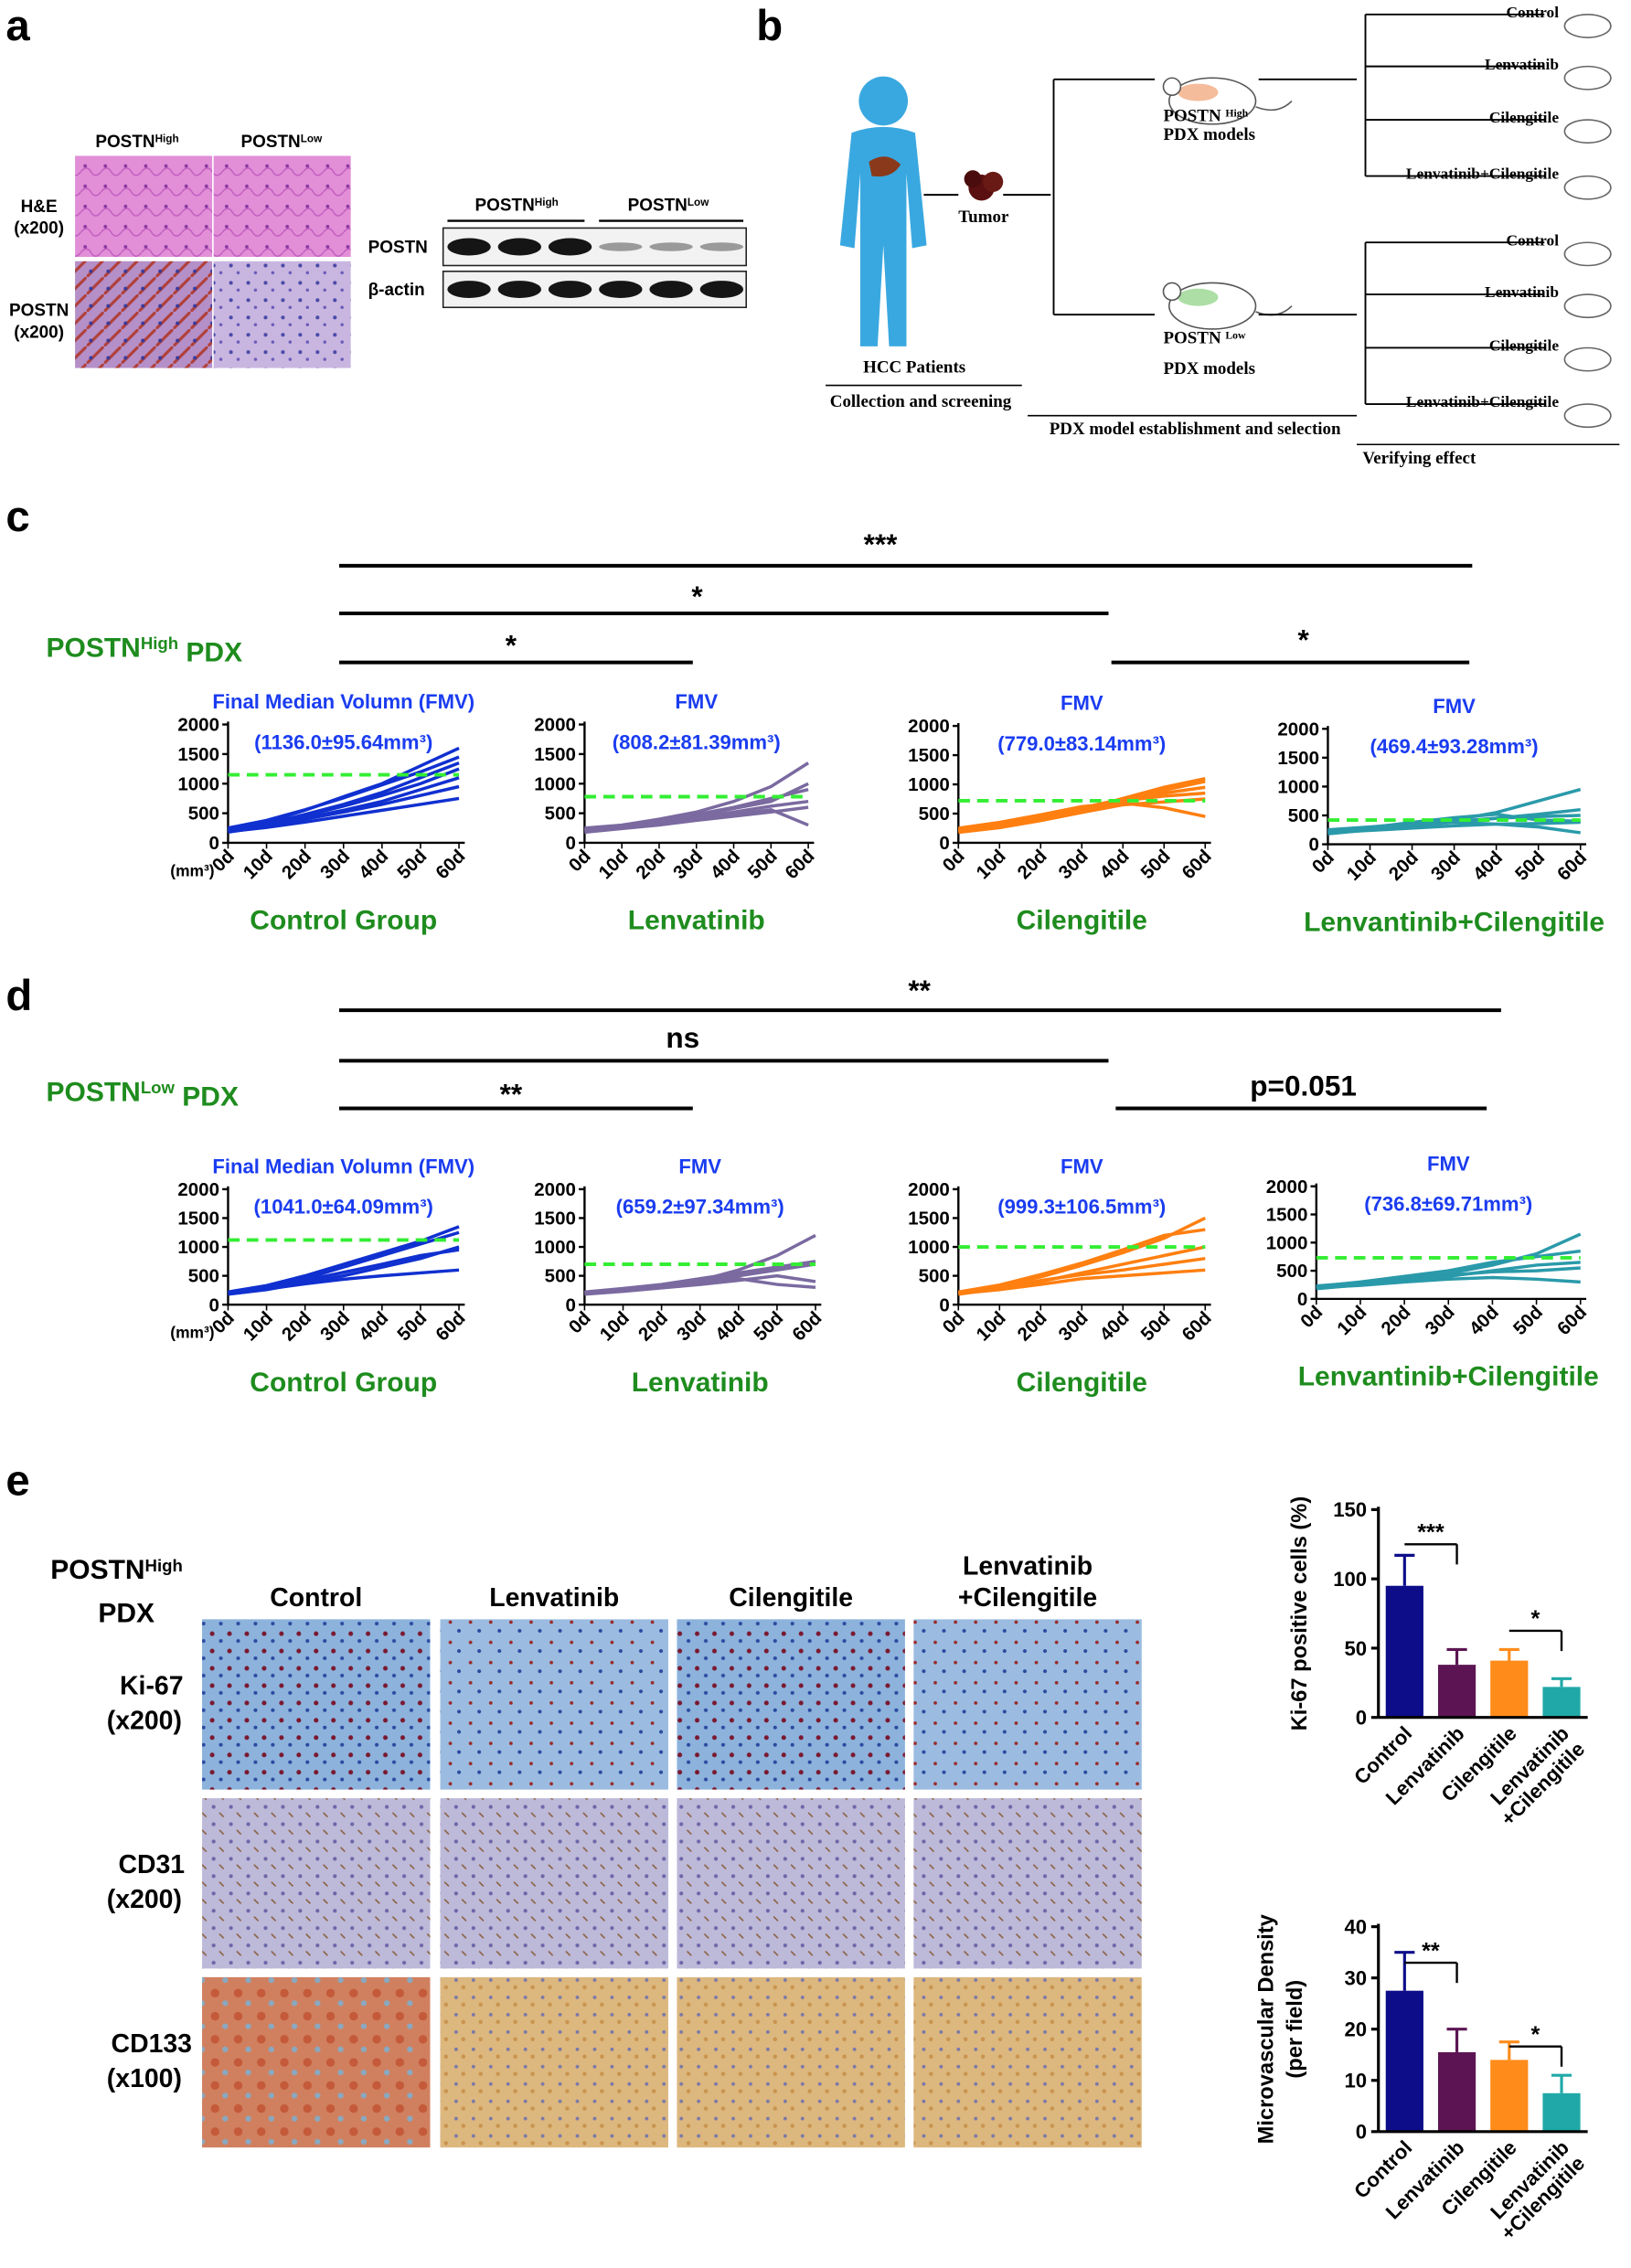 The height and width of the screenshot is (2268, 1631). I want to click on model-label: PDX models, so click(1208, 368).